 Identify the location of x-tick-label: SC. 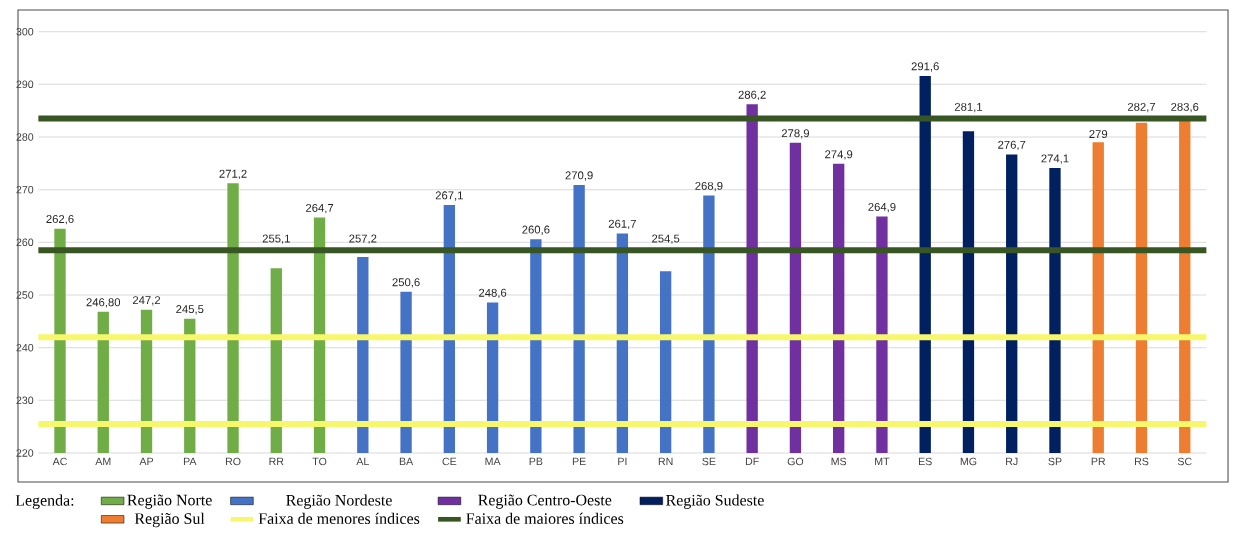
(1184, 461).